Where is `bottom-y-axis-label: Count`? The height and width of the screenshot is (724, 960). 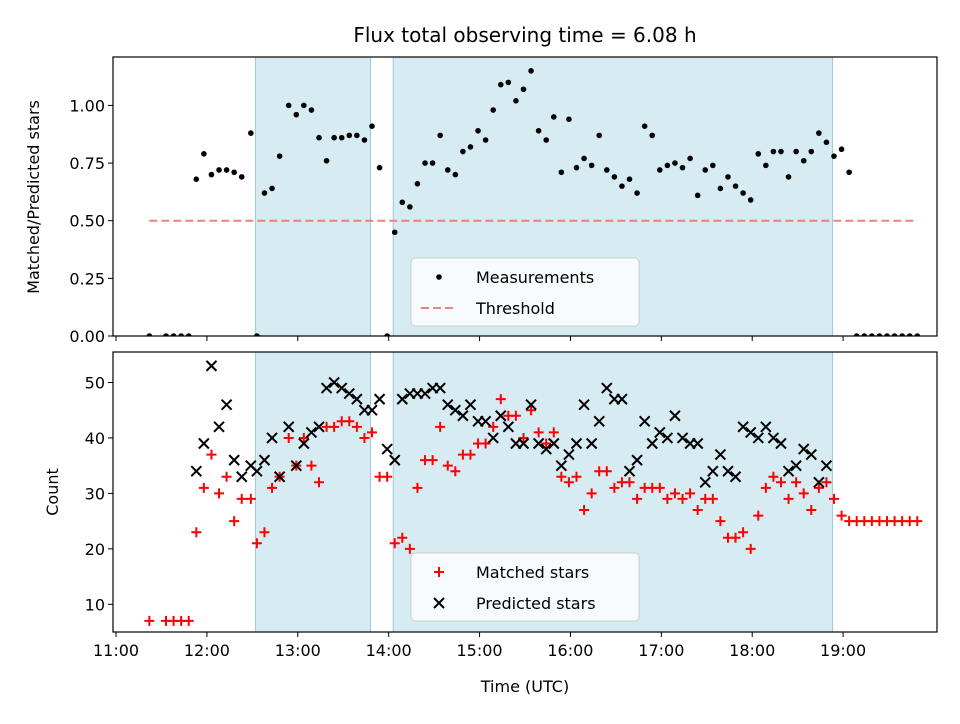 bottom-y-axis-label: Count is located at coordinates (52, 492).